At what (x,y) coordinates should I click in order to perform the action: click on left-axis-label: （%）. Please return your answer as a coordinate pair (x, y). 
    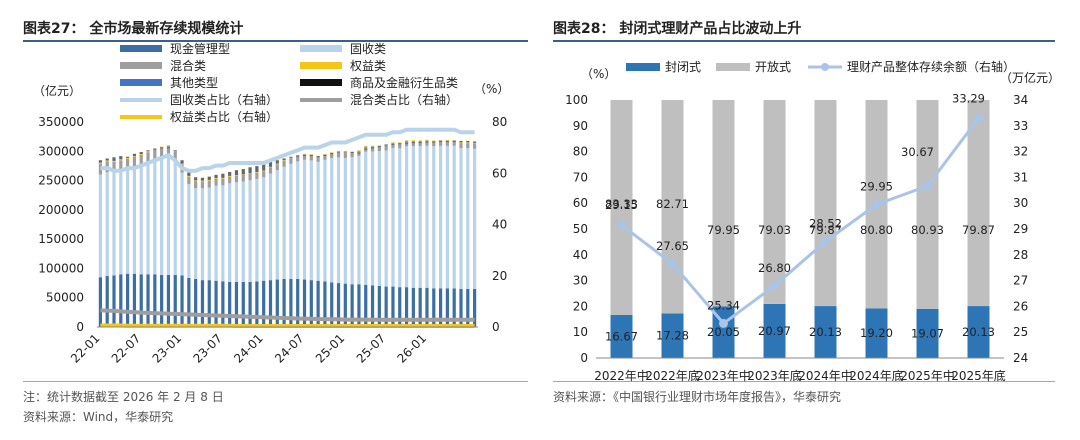
    Looking at the image, I should click on (598, 74).